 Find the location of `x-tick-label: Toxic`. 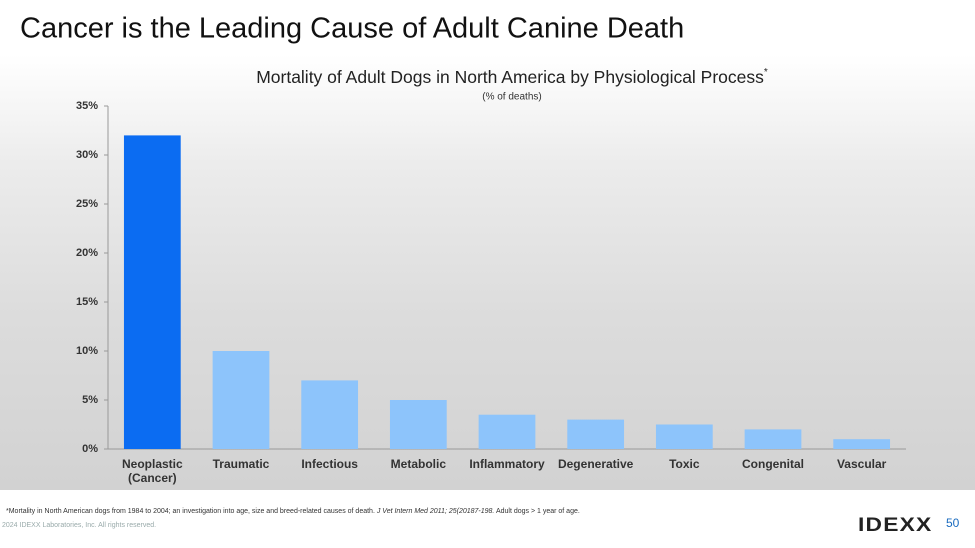

x-tick-label: Toxic is located at coordinates (684, 464).